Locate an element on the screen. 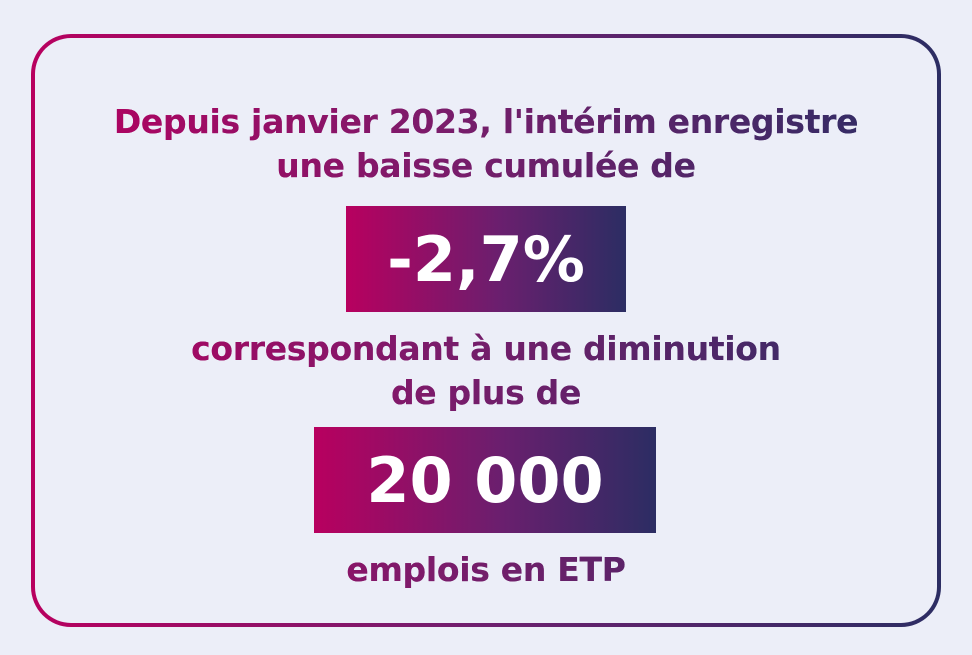 Image resolution: width=972 pixels, height=655 pixels. outro-text: emplois en ETP is located at coordinates (486, 570).